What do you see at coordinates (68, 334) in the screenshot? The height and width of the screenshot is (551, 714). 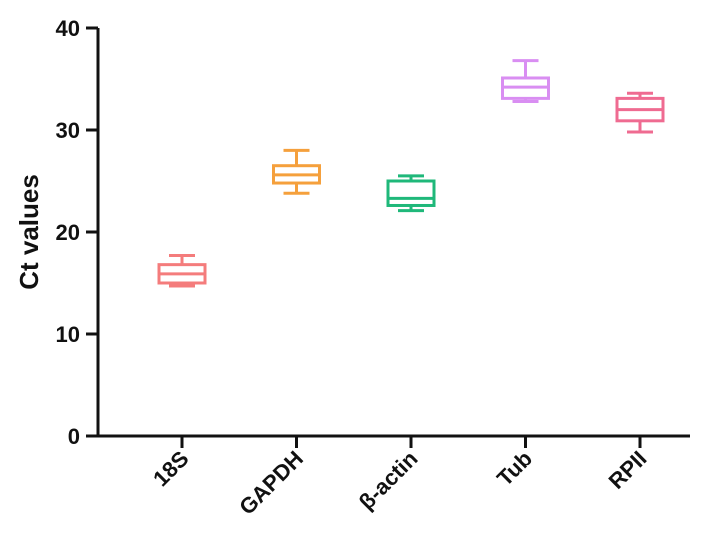 I see `y-tick-label: 10` at bounding box center [68, 334].